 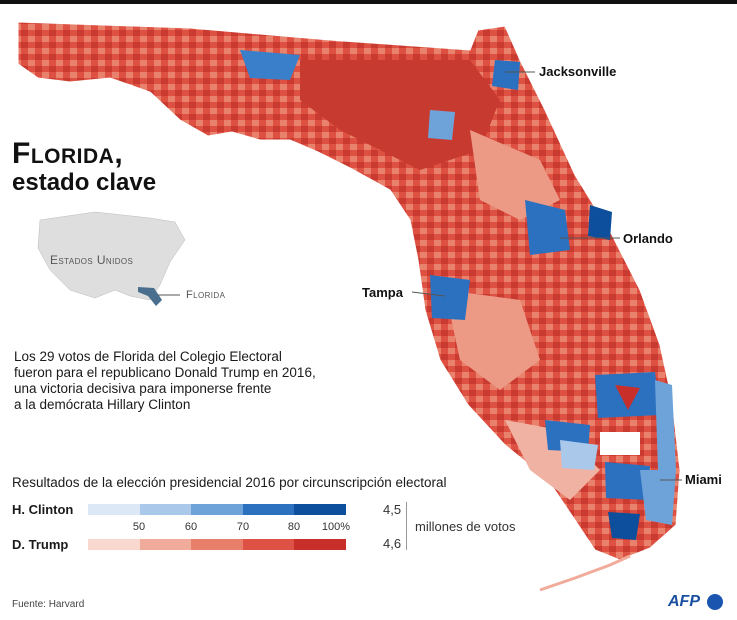 What do you see at coordinates (406, 526) in the screenshot?
I see `votes-brace` at bounding box center [406, 526].